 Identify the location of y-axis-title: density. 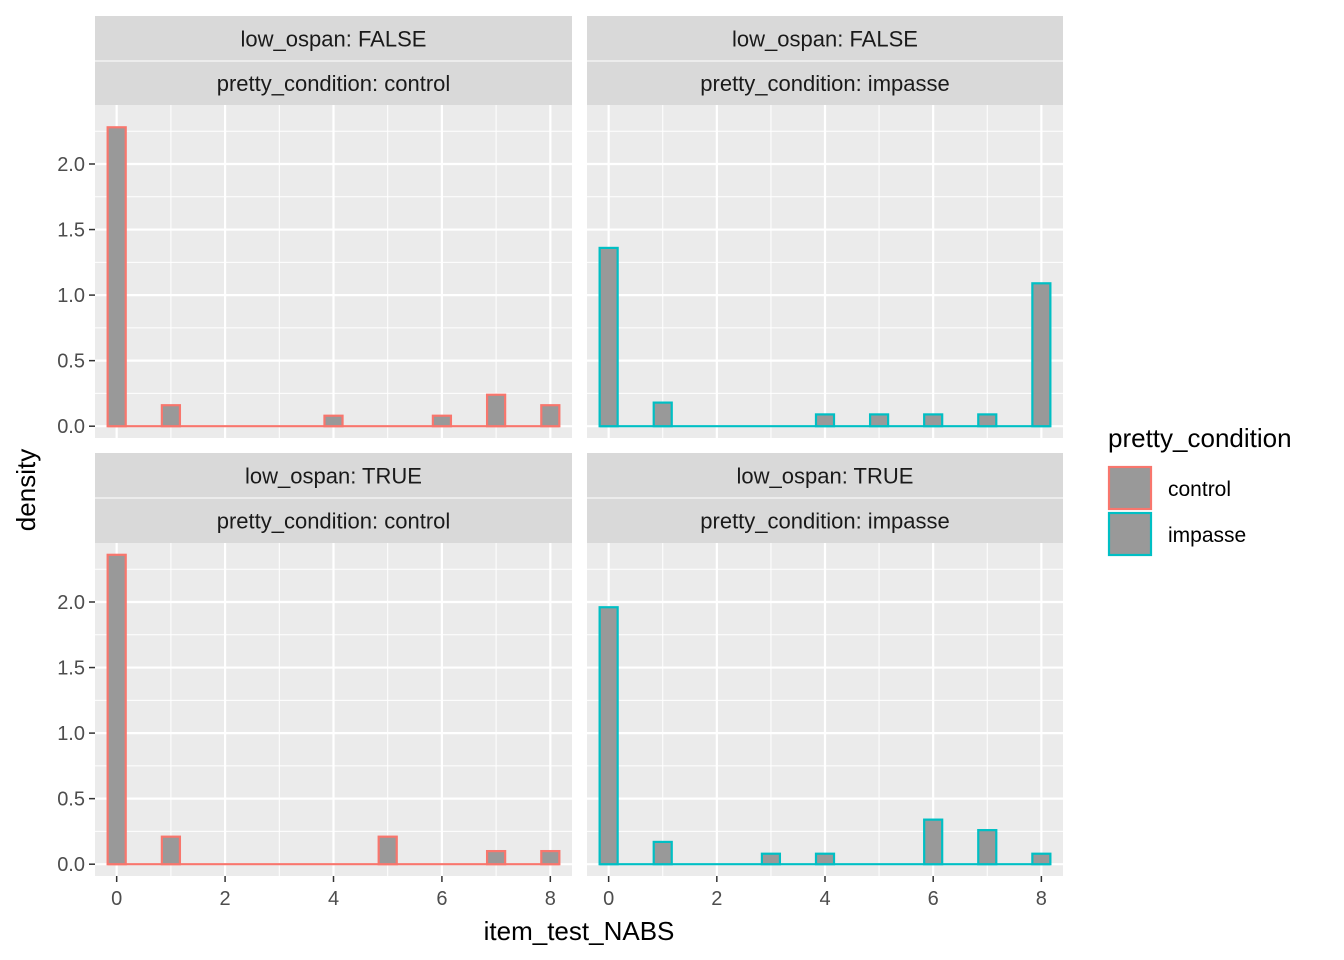
(26, 490).